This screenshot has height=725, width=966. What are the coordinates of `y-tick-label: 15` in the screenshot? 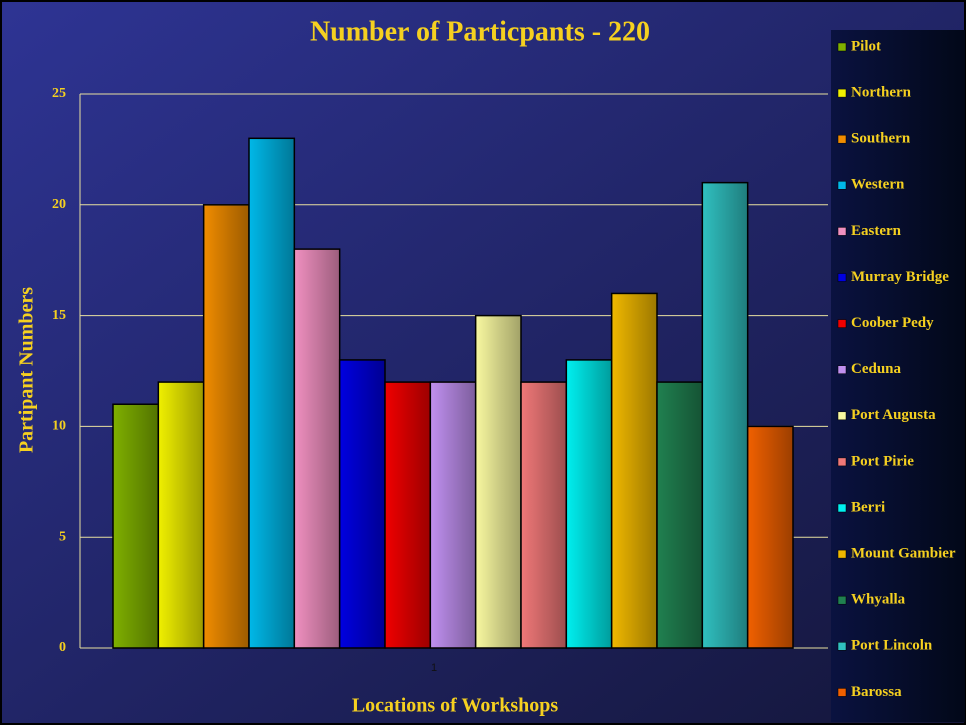 It's located at (59, 315).